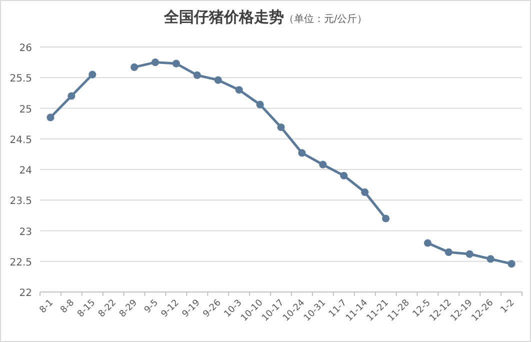  I want to click on y-tick-label: 25, so click(25, 110).